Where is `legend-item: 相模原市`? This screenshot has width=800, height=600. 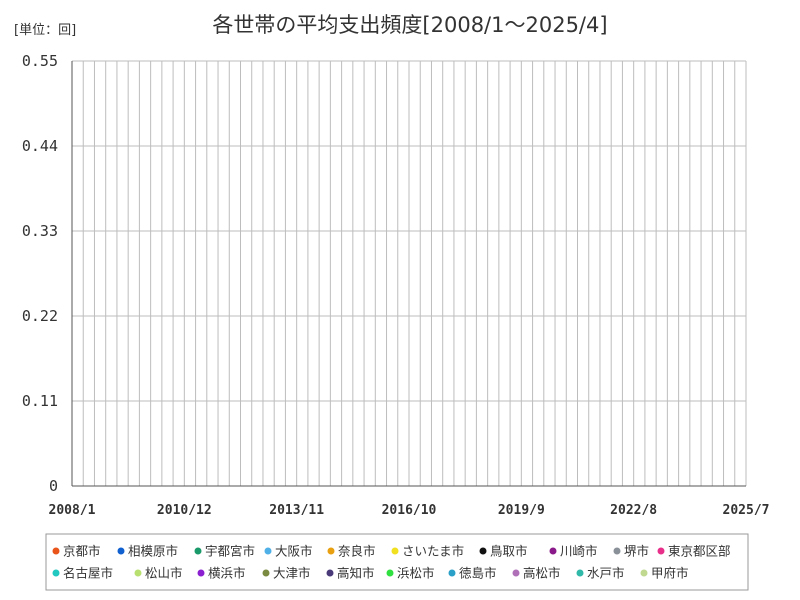
legend-item: 相模原市 is located at coordinates (147, 551).